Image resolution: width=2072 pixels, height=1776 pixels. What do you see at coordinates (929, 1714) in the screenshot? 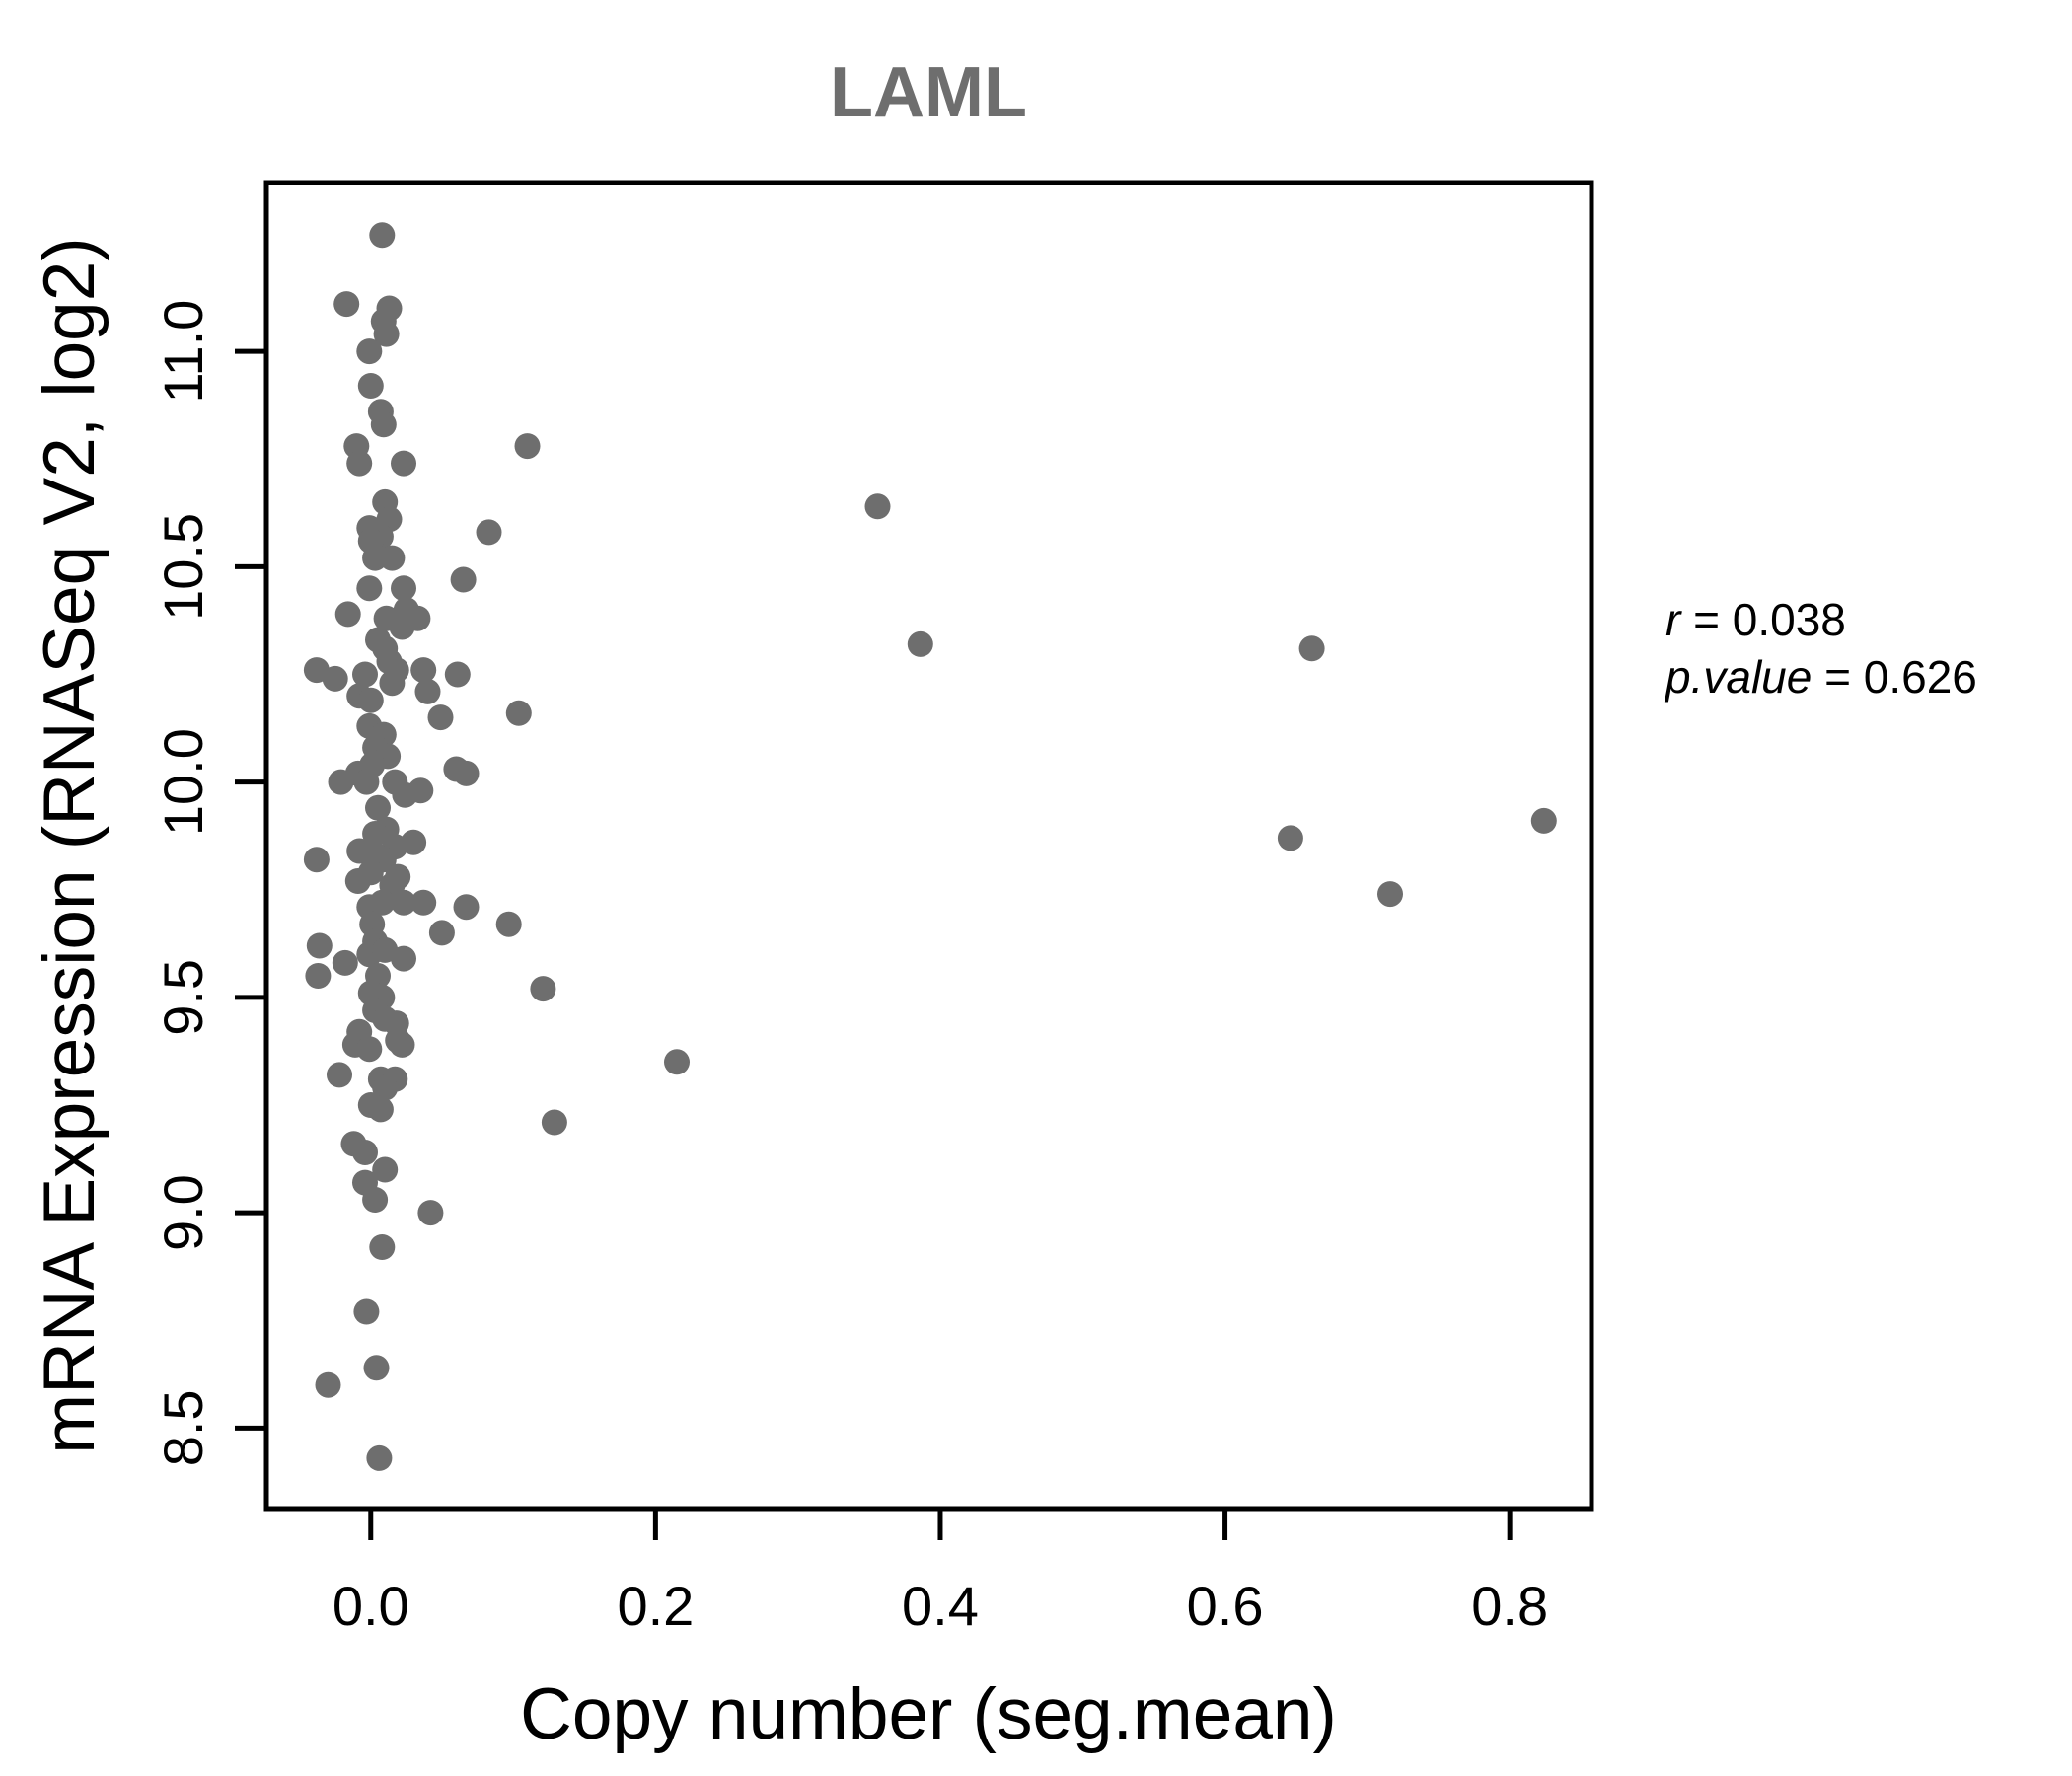
I see `x-axis-label: Copy number (seg.mean)` at bounding box center [929, 1714].